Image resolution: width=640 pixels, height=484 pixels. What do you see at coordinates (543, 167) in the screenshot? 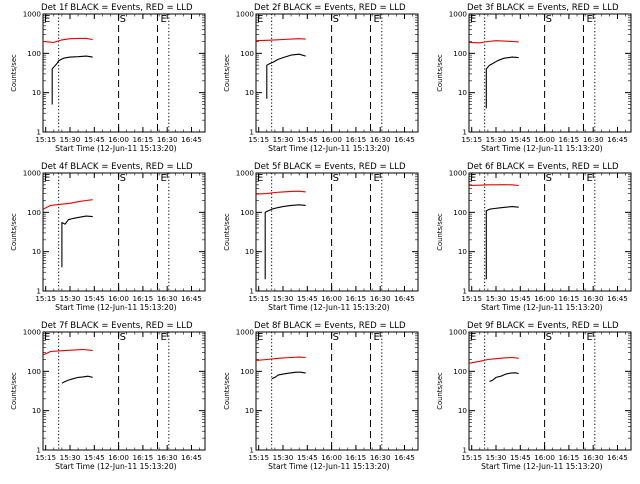
I see `panel-title: Det 6f BLACK = Events, RED = LLD` at bounding box center [543, 167].